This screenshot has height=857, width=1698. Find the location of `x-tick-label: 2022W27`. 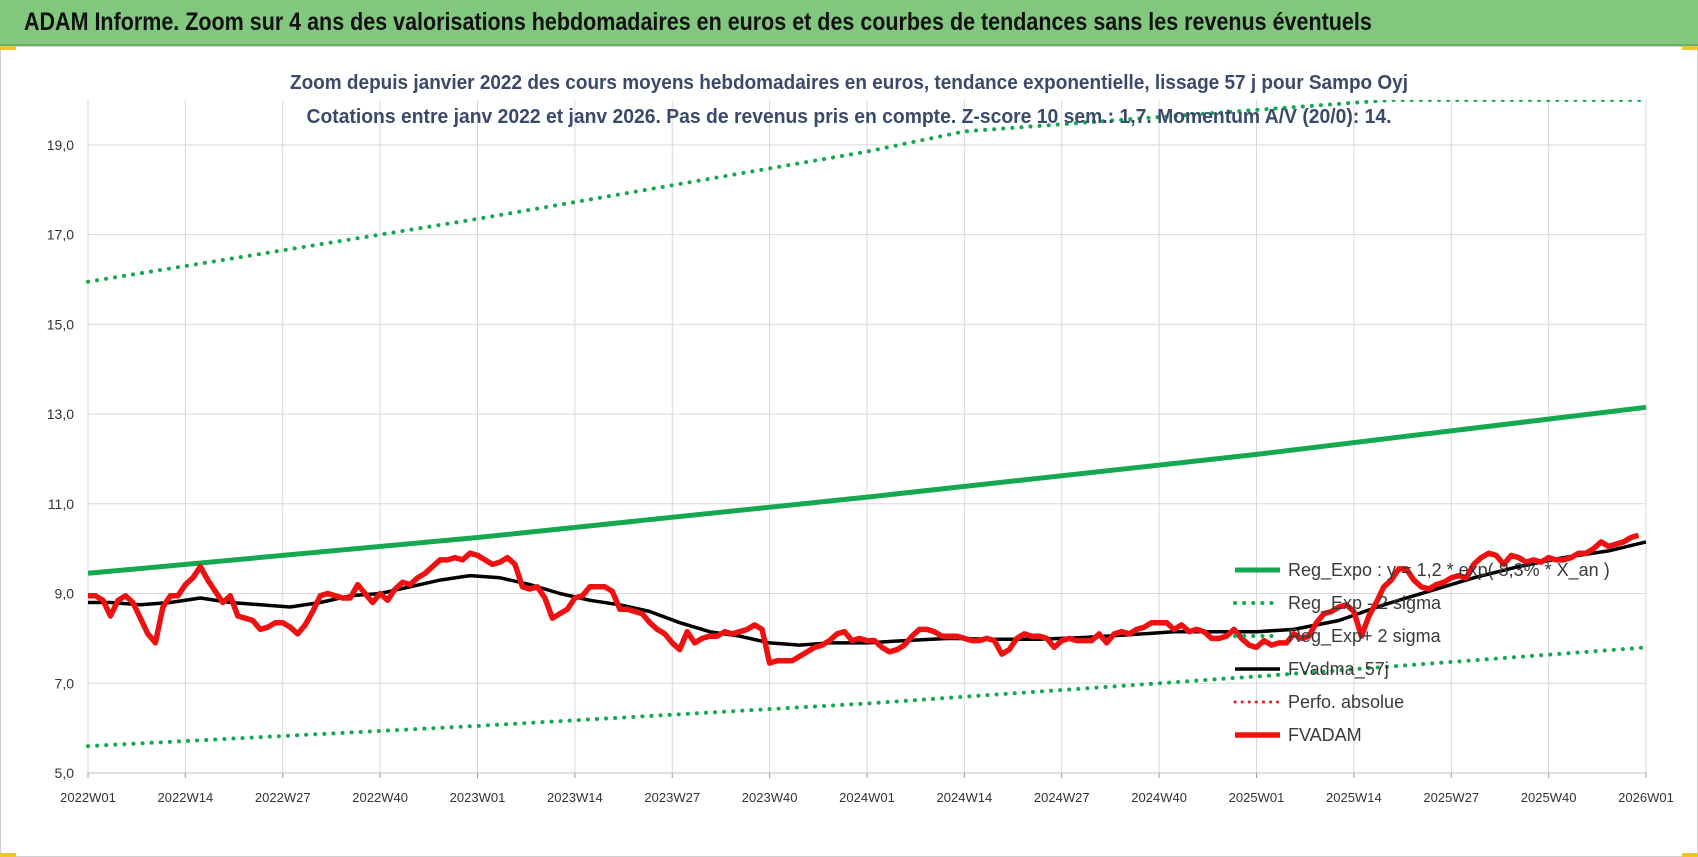

x-tick-label: 2022W27 is located at coordinates (283, 797).